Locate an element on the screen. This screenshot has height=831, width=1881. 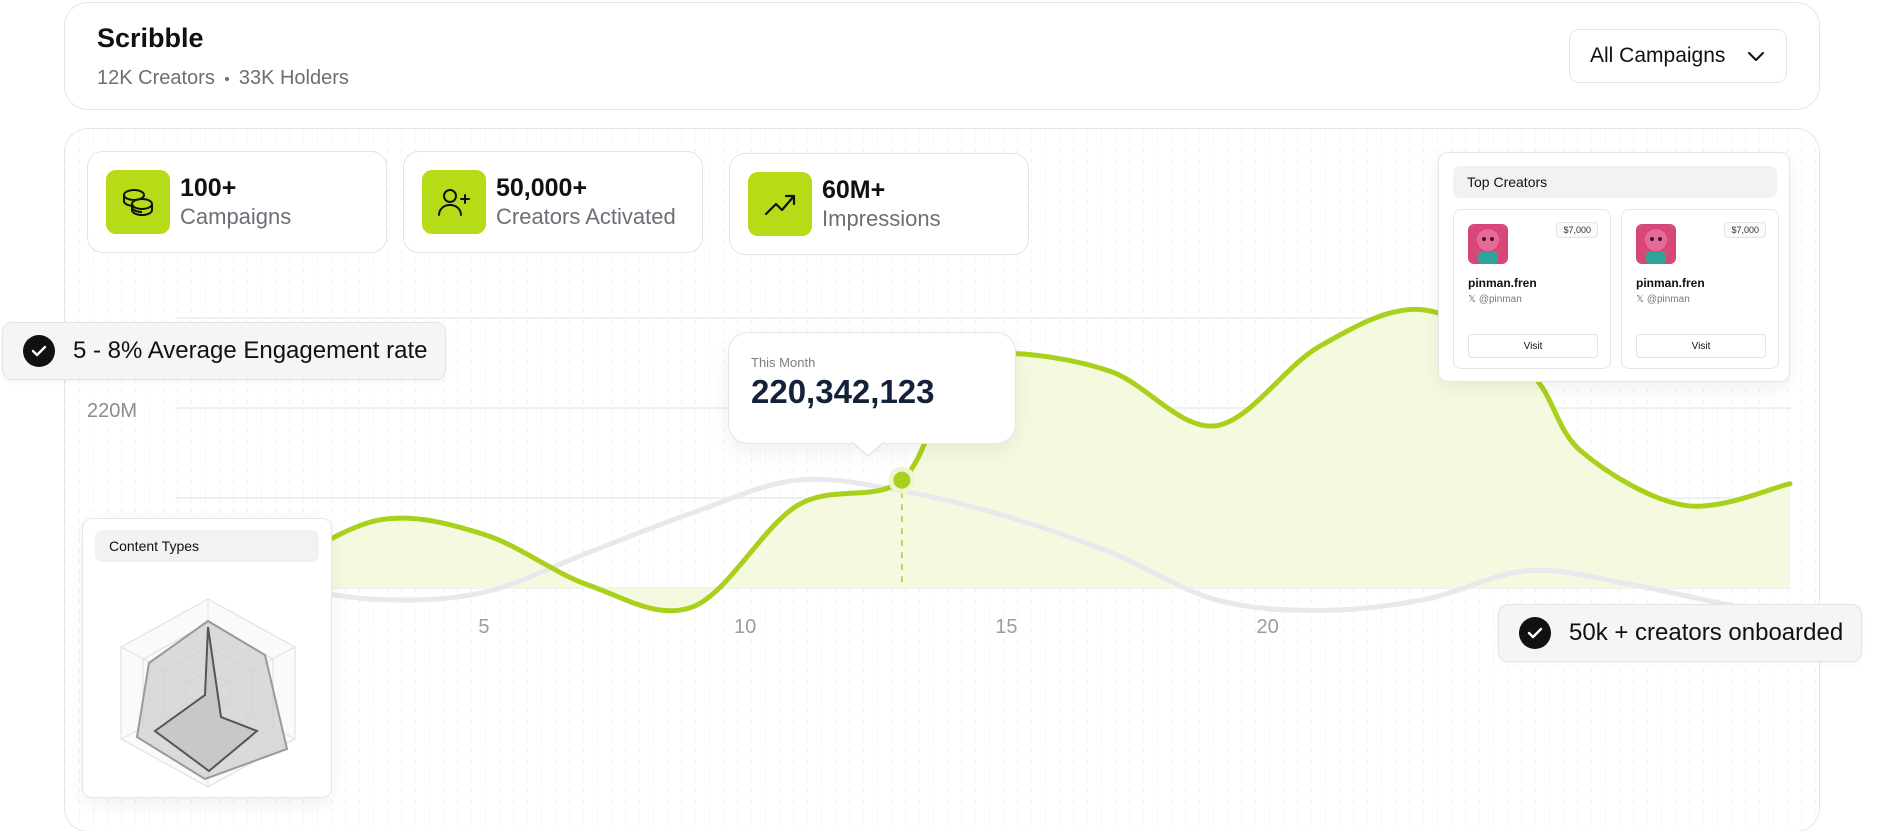
stat-impressions-value: 60M+ is located at coordinates (854, 190).